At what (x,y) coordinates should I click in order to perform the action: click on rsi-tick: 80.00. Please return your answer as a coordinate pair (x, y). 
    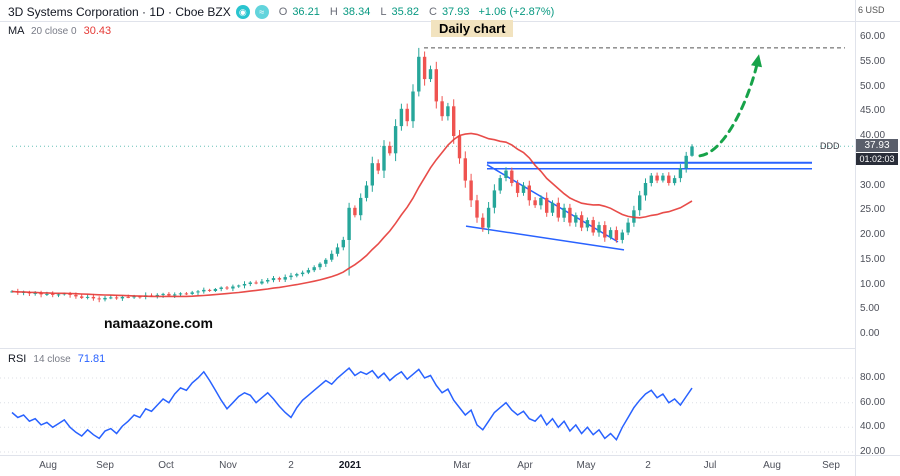
    Looking at the image, I should click on (873, 377).